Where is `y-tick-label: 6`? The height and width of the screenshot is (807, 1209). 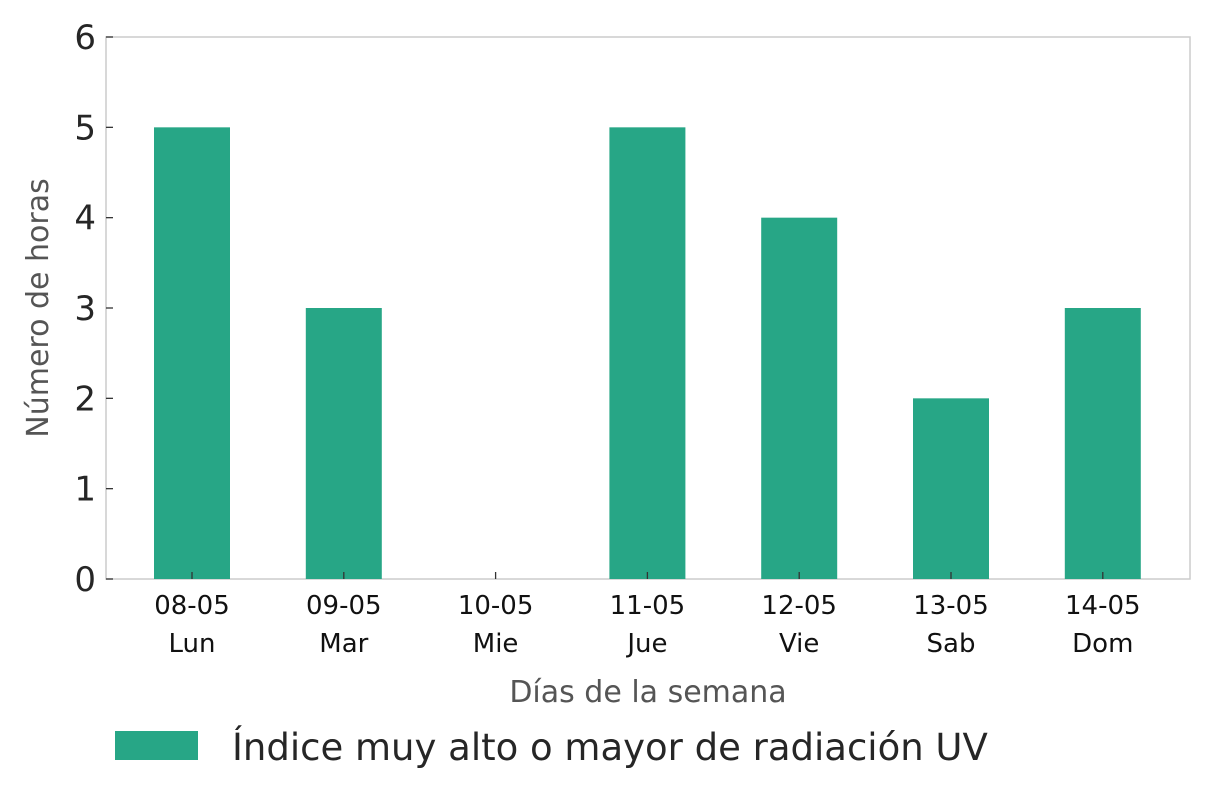
y-tick-label: 6 is located at coordinates (85, 38).